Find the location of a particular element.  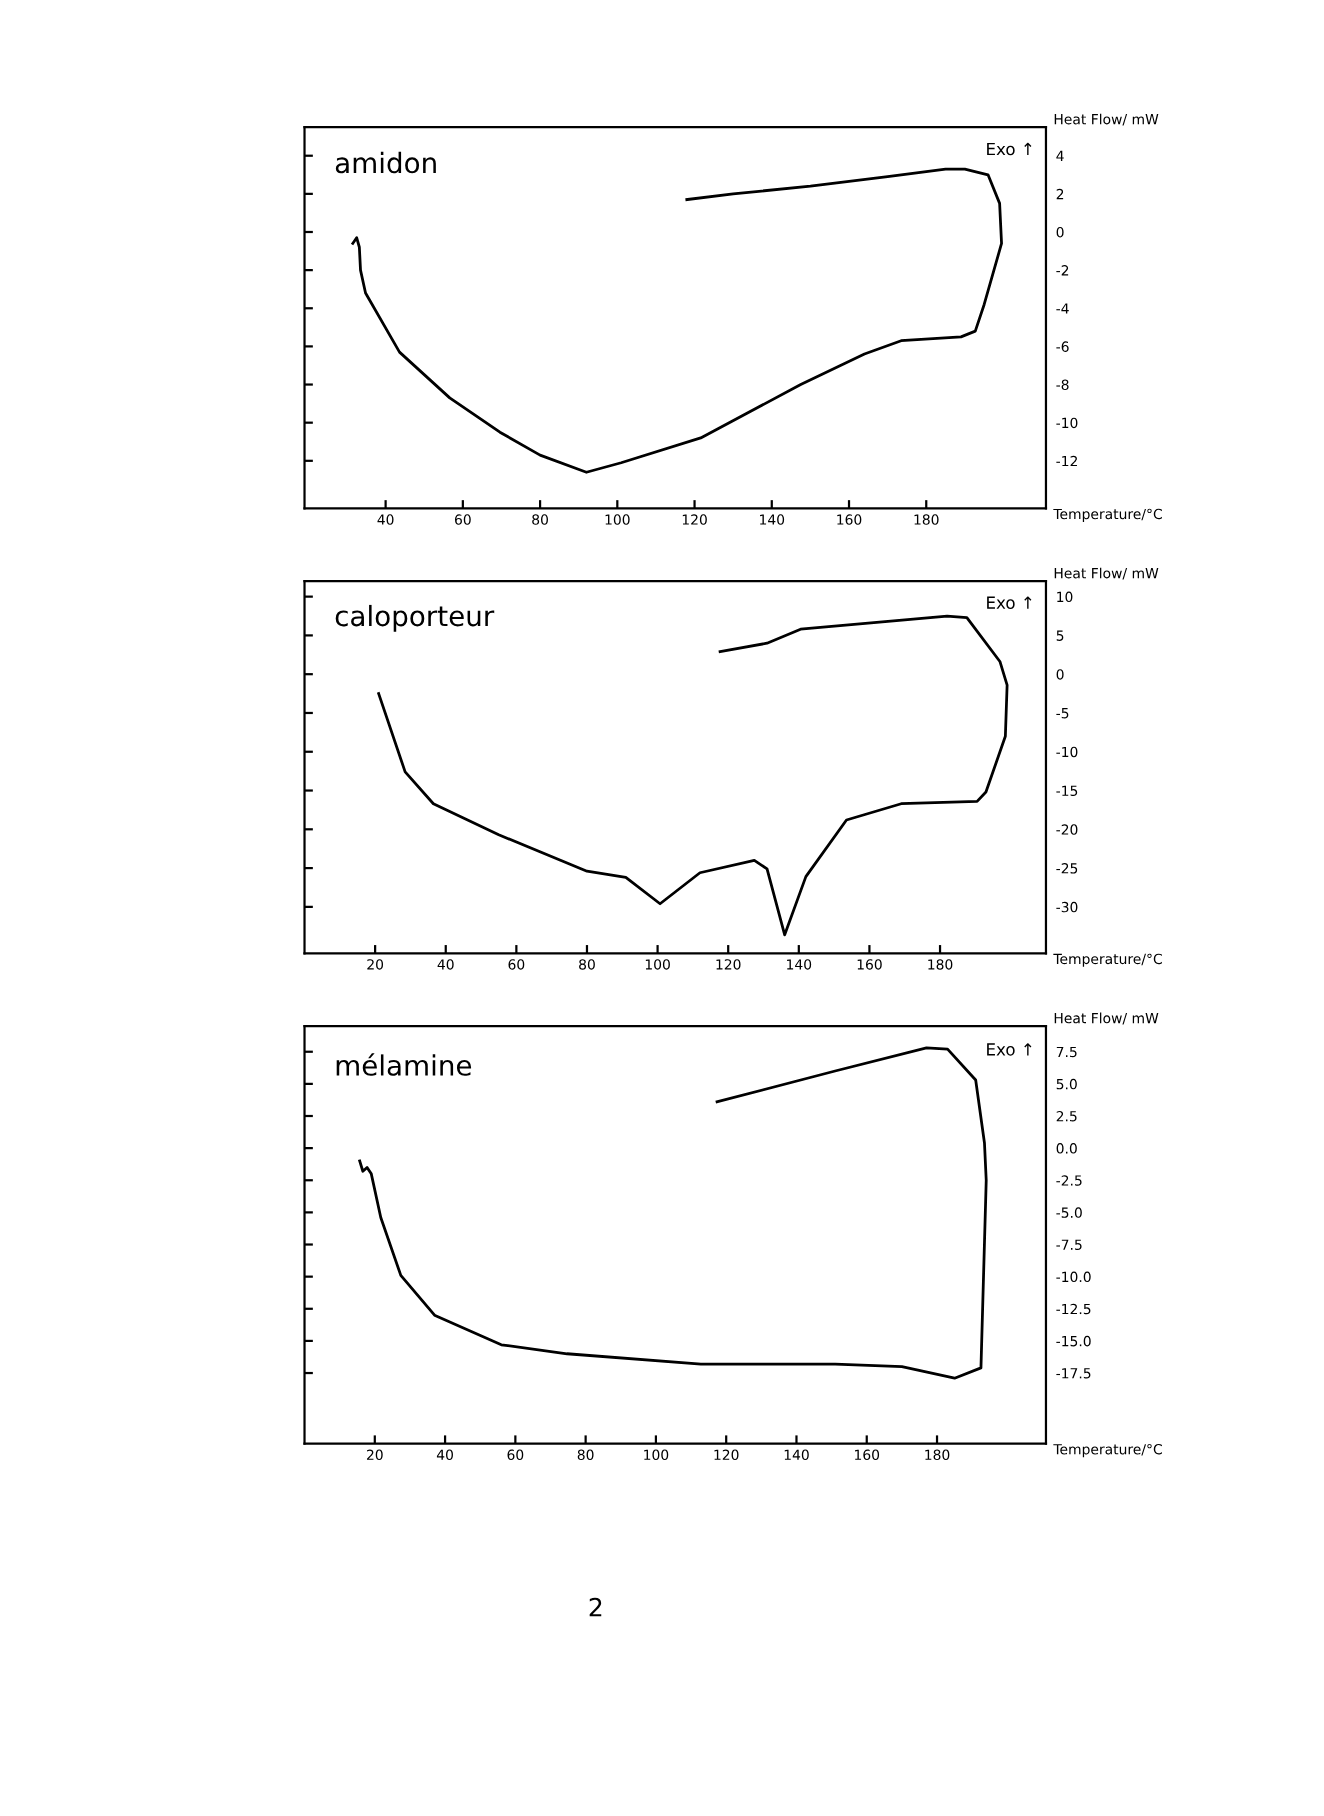

text: caloporteur is located at coordinates (415, 618).